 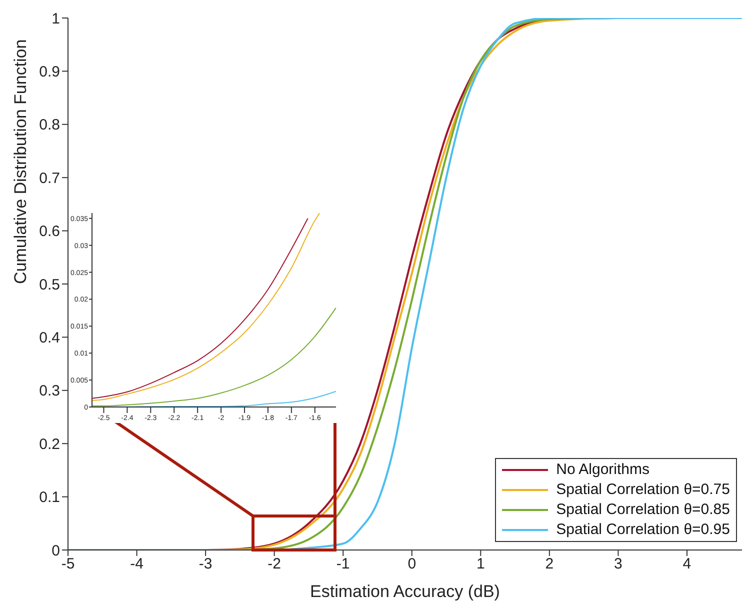 I want to click on x-tick-label: -4, so click(x=137, y=564).